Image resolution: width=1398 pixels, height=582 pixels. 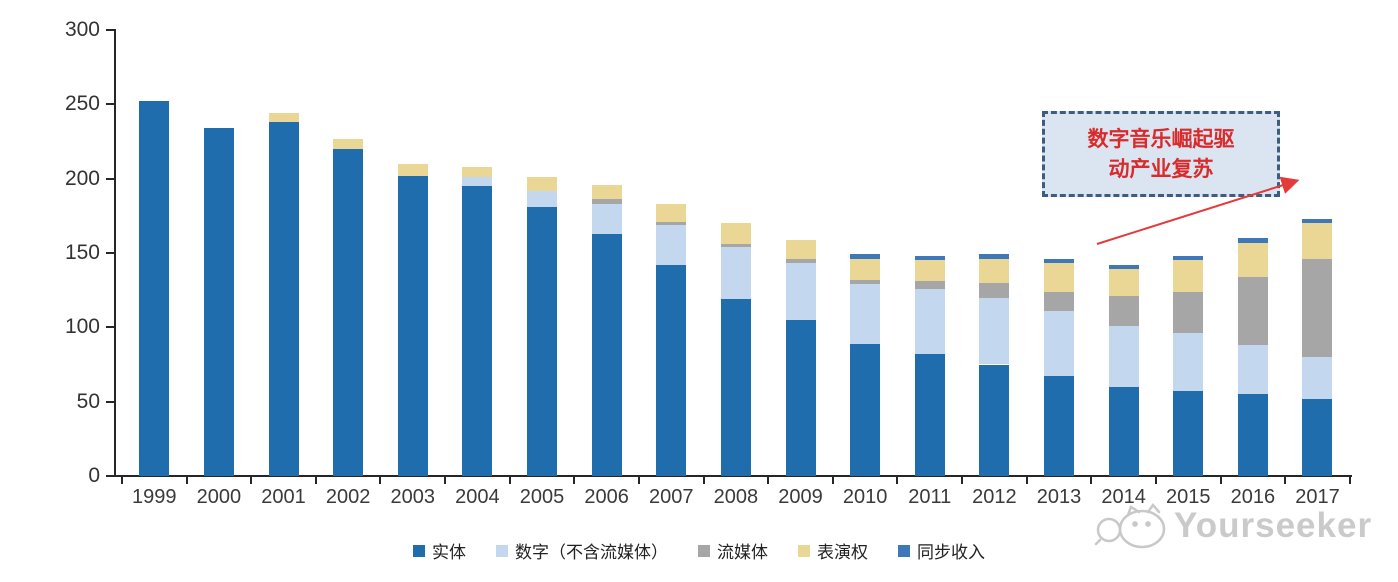 I want to click on bar-segment-2017-表演权, so click(x=1317, y=241).